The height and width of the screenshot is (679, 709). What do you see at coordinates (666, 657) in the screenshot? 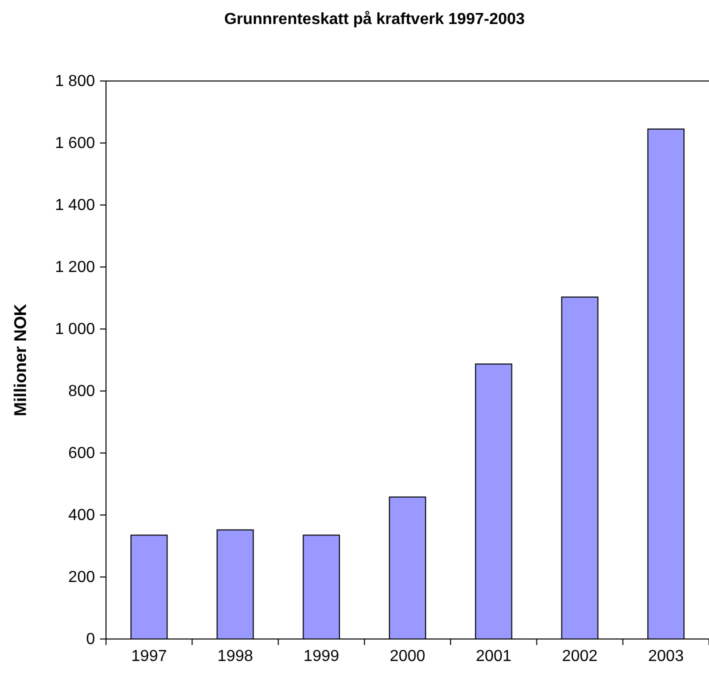
I see `x-tick-label: 2003` at bounding box center [666, 657].